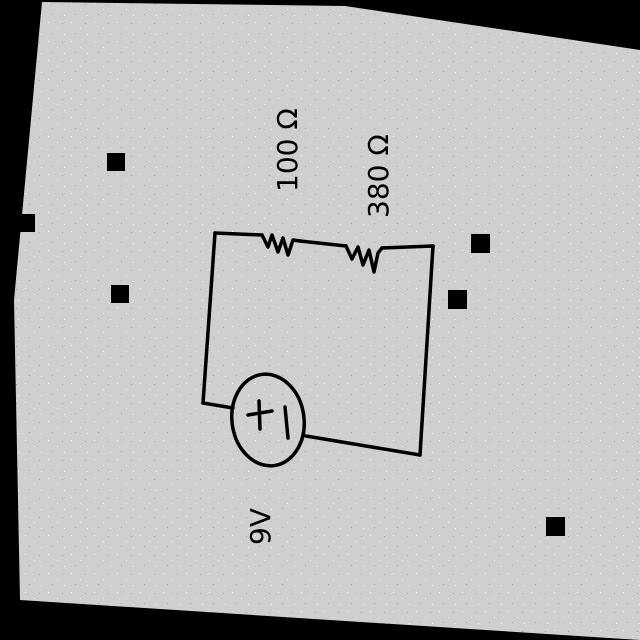 This screenshot has width=640, height=640. Describe the element at coordinates (260, 415) in the screenshot. I see `plus-sign-icon` at that location.